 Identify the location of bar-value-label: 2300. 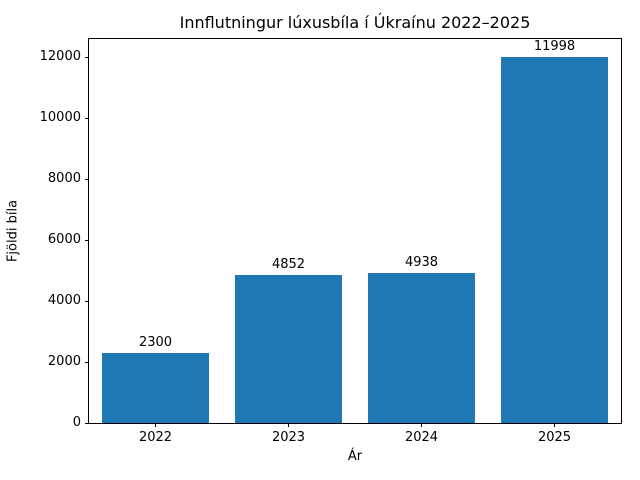
(155, 342).